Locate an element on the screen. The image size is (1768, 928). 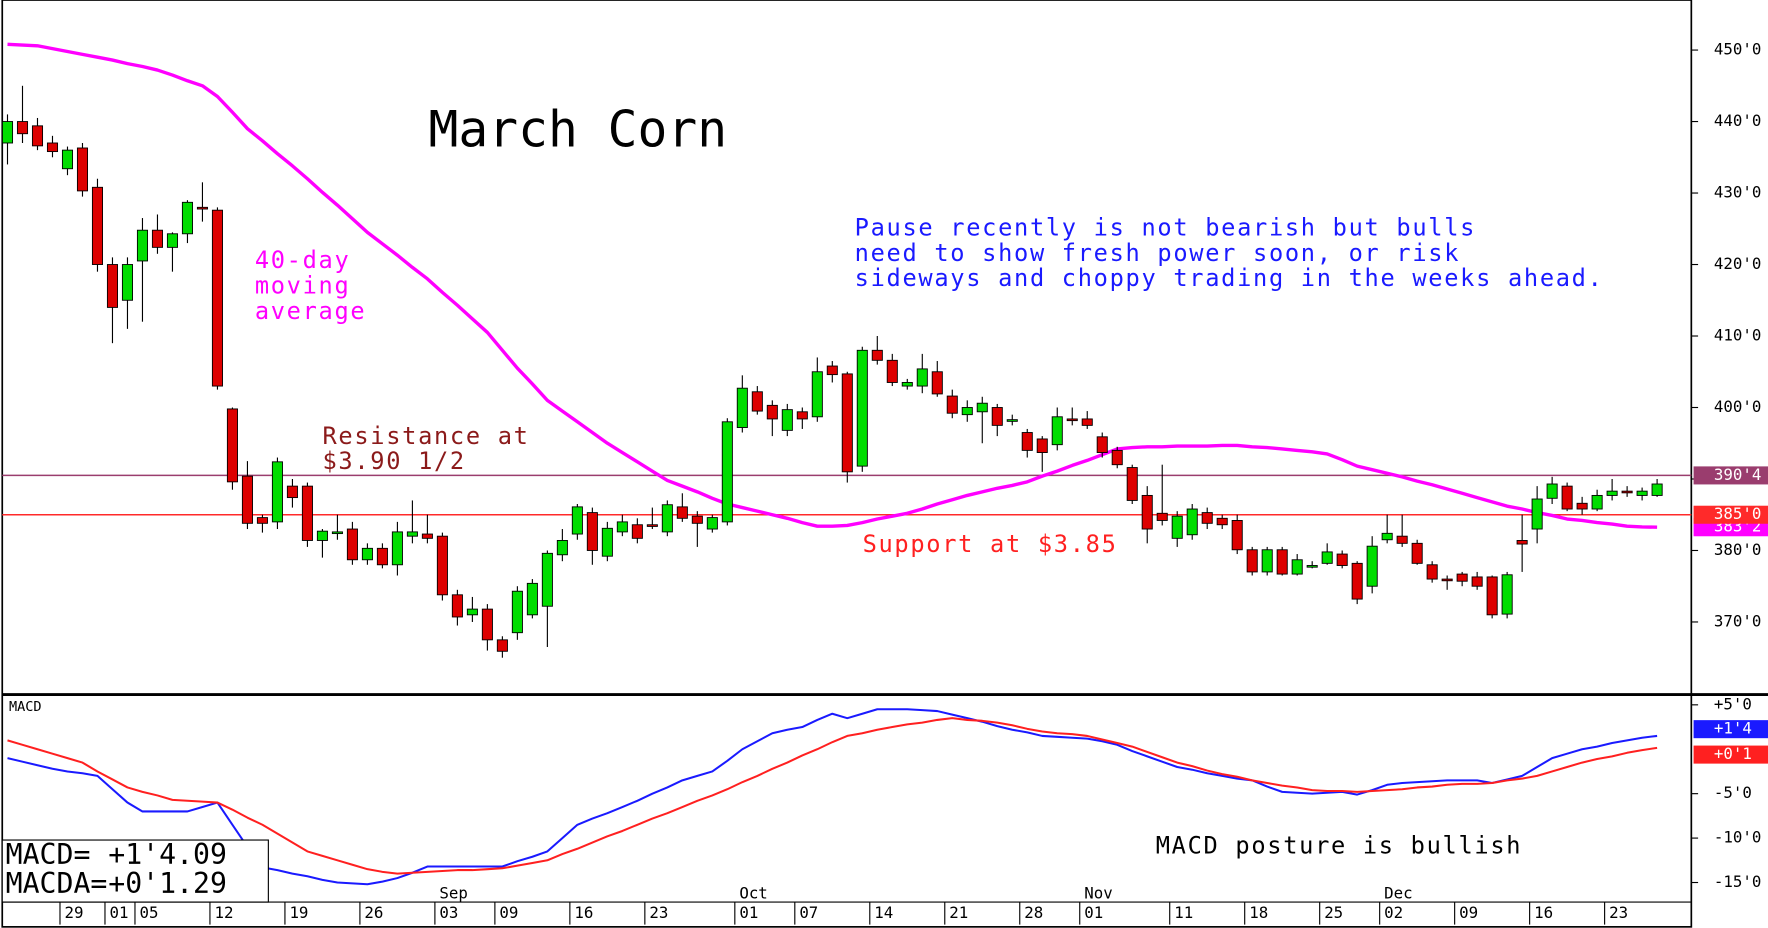
x-tick-label: 02 is located at coordinates (1393, 912).